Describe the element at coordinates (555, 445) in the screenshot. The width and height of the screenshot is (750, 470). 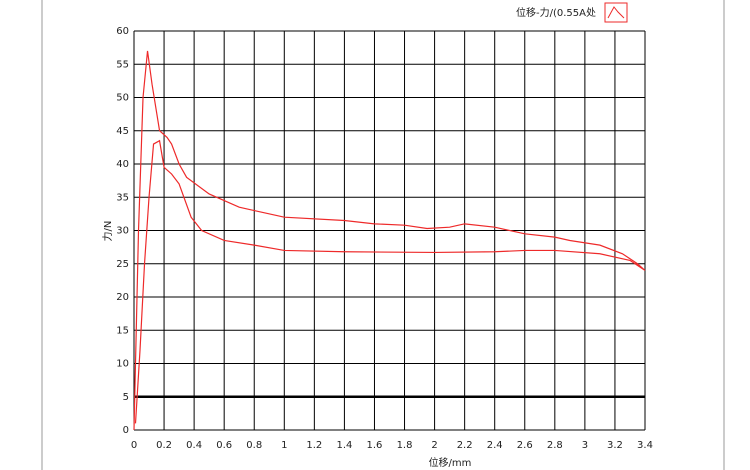
I see `x-tick-label: 2.8` at that location.